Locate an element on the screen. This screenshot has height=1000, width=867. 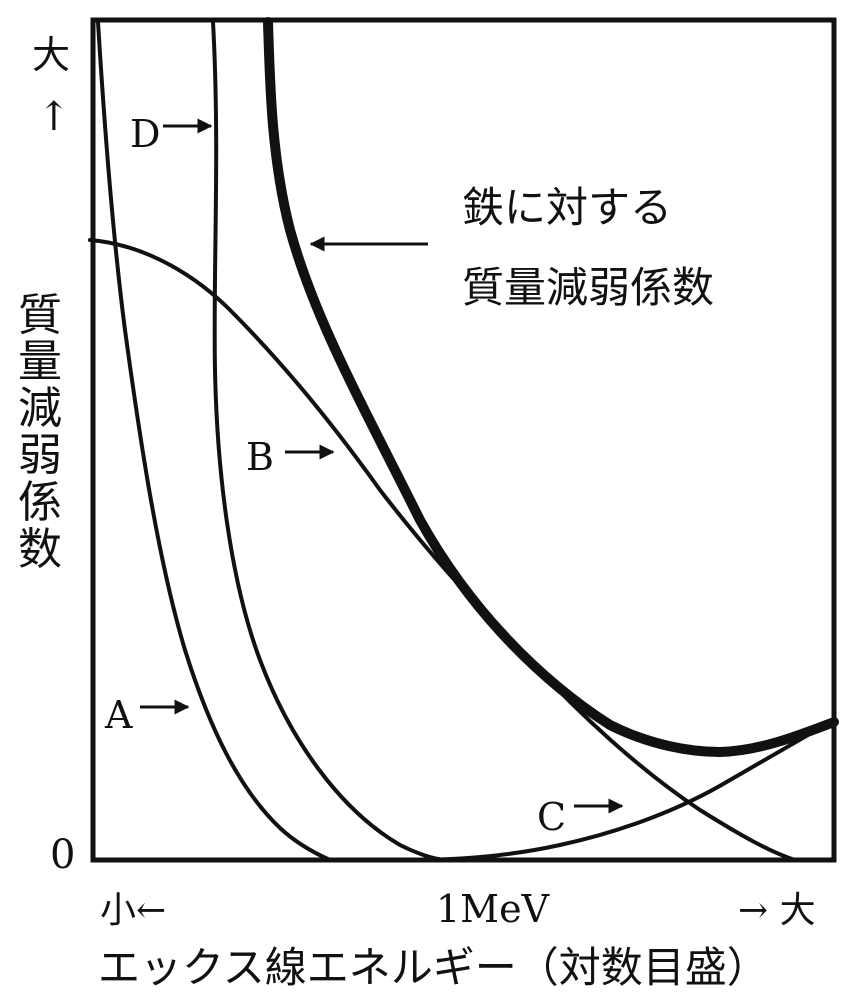
x-small-label: 小← is located at coordinates (133, 910).